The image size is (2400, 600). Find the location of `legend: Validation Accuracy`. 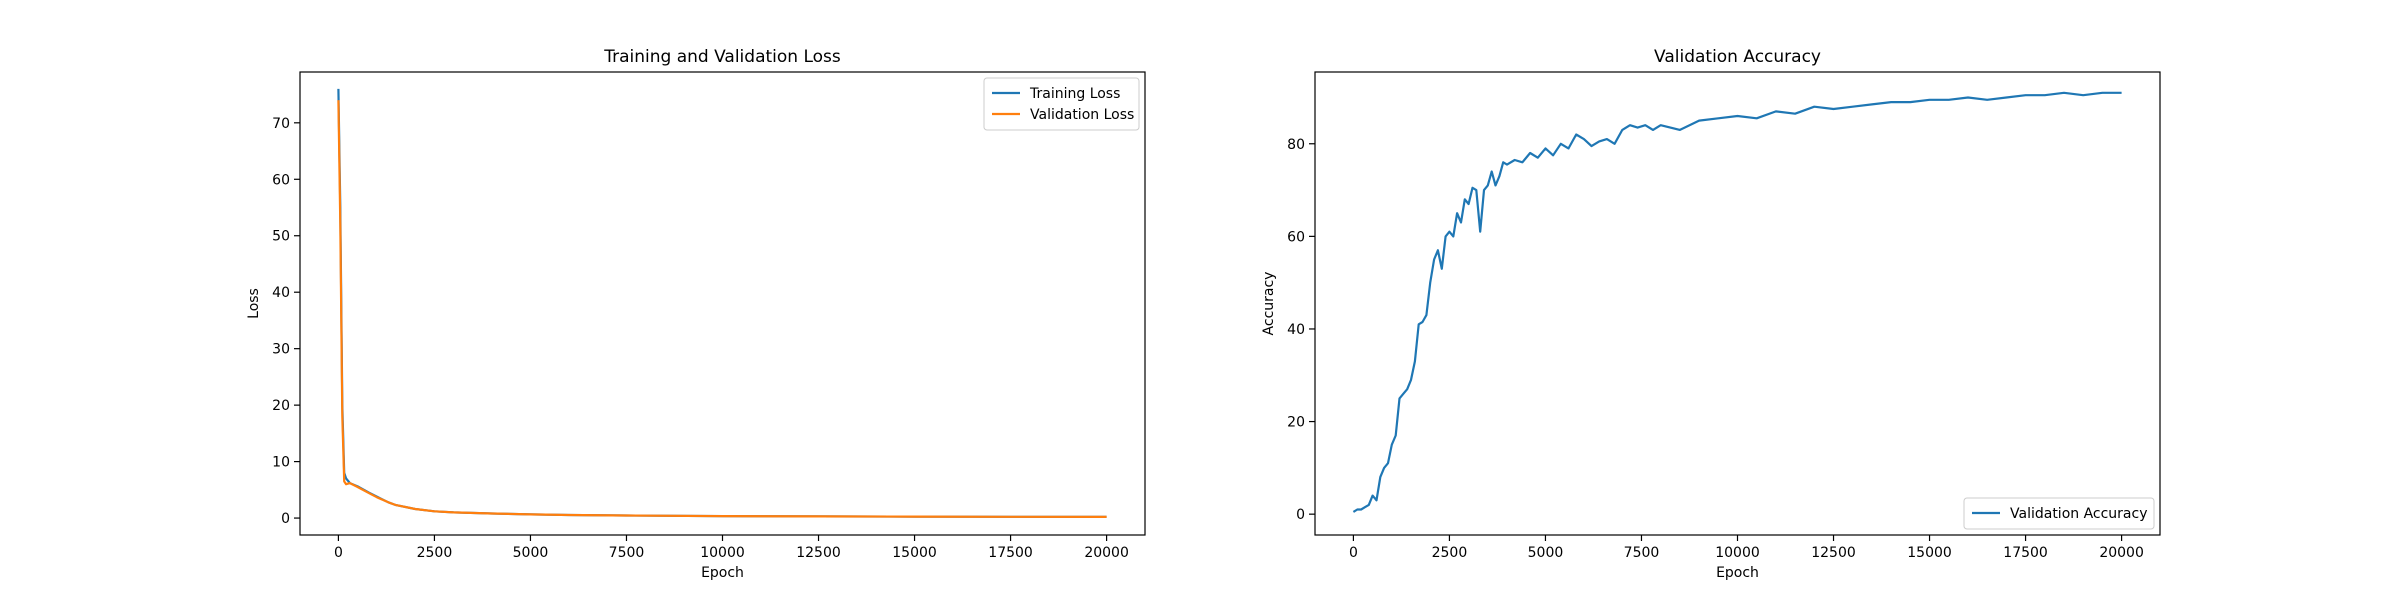

legend: Validation Accuracy is located at coordinates (2059, 513).